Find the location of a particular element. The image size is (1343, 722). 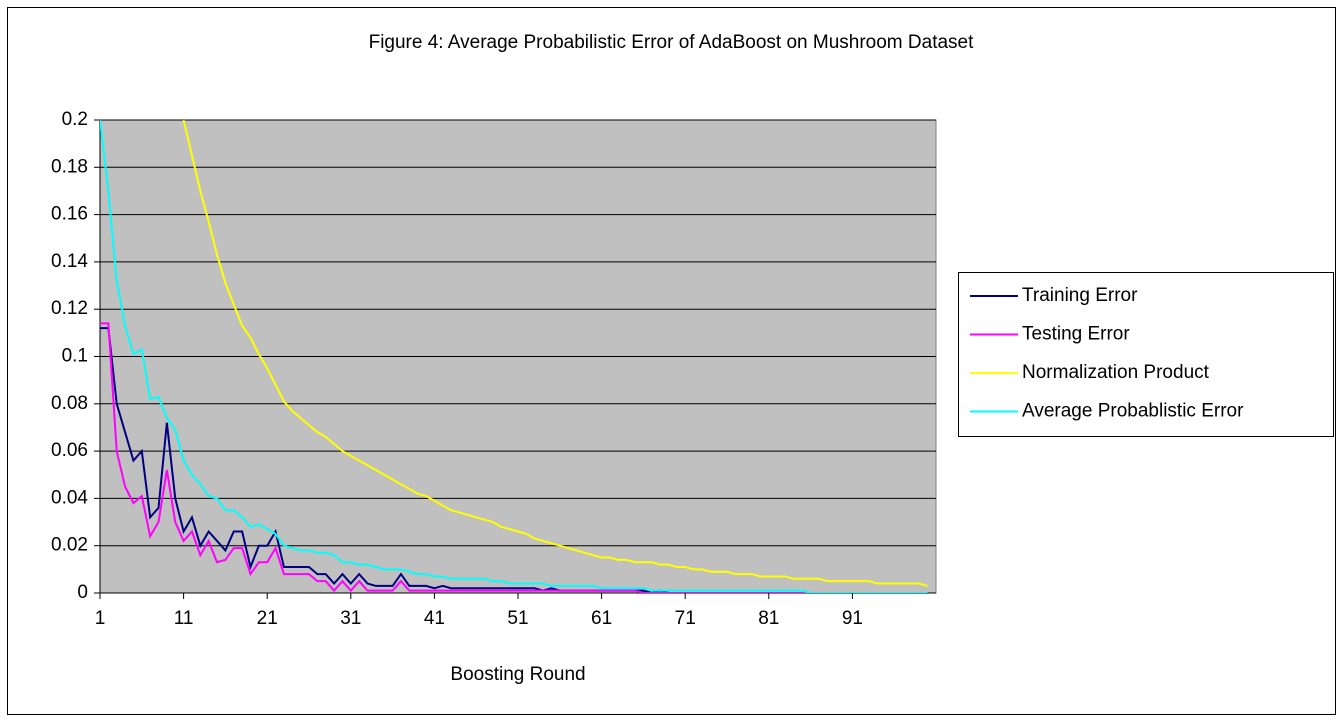

x-tick-label: 61 is located at coordinates (601, 618).